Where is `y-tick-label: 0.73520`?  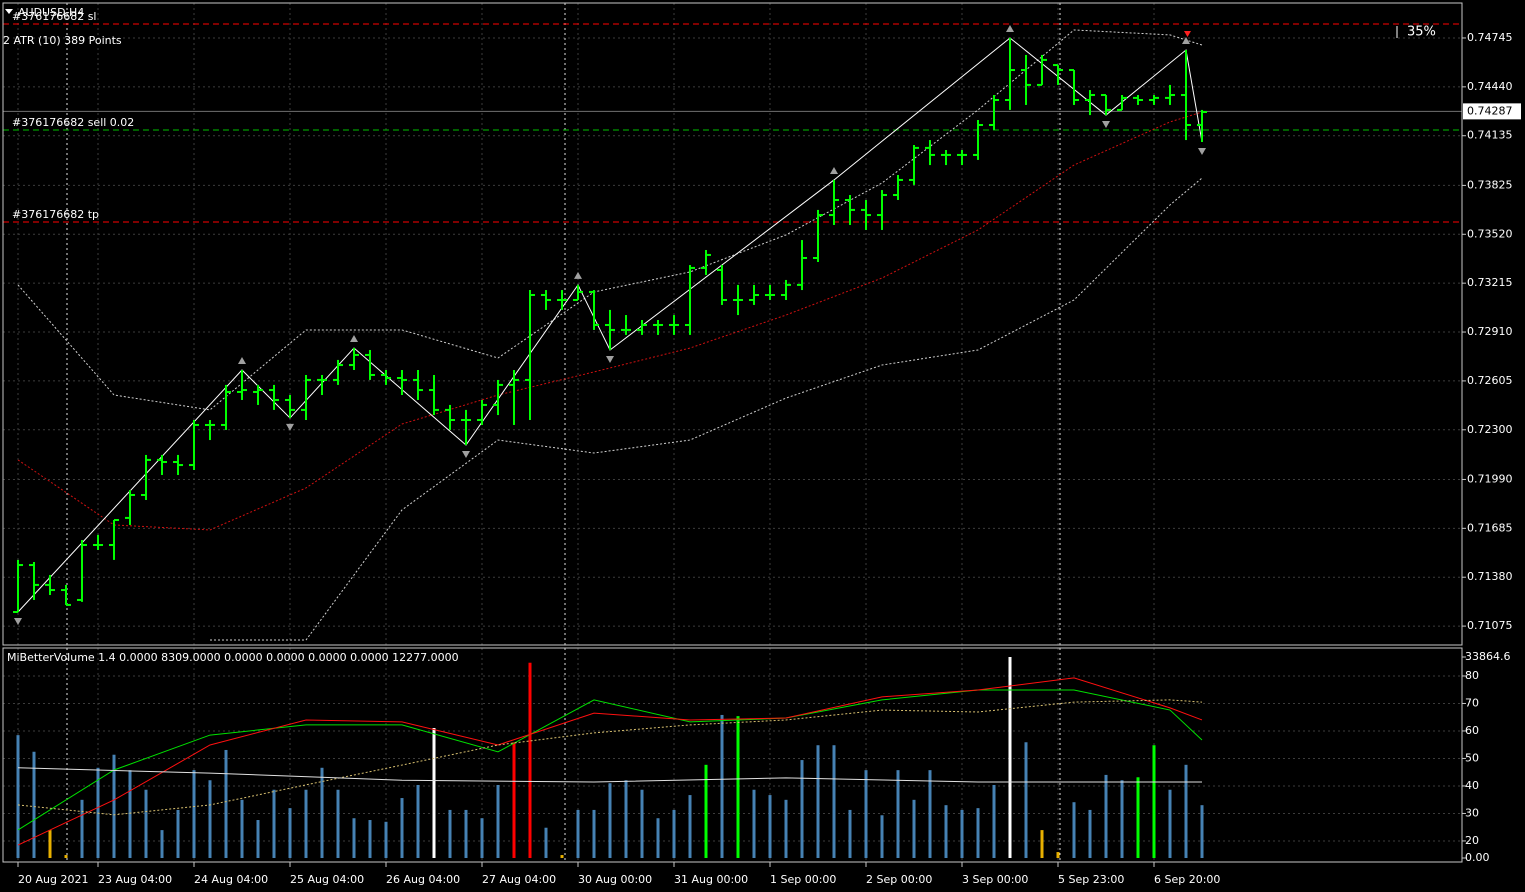
y-tick-label: 0.73520 is located at coordinates (1490, 233).